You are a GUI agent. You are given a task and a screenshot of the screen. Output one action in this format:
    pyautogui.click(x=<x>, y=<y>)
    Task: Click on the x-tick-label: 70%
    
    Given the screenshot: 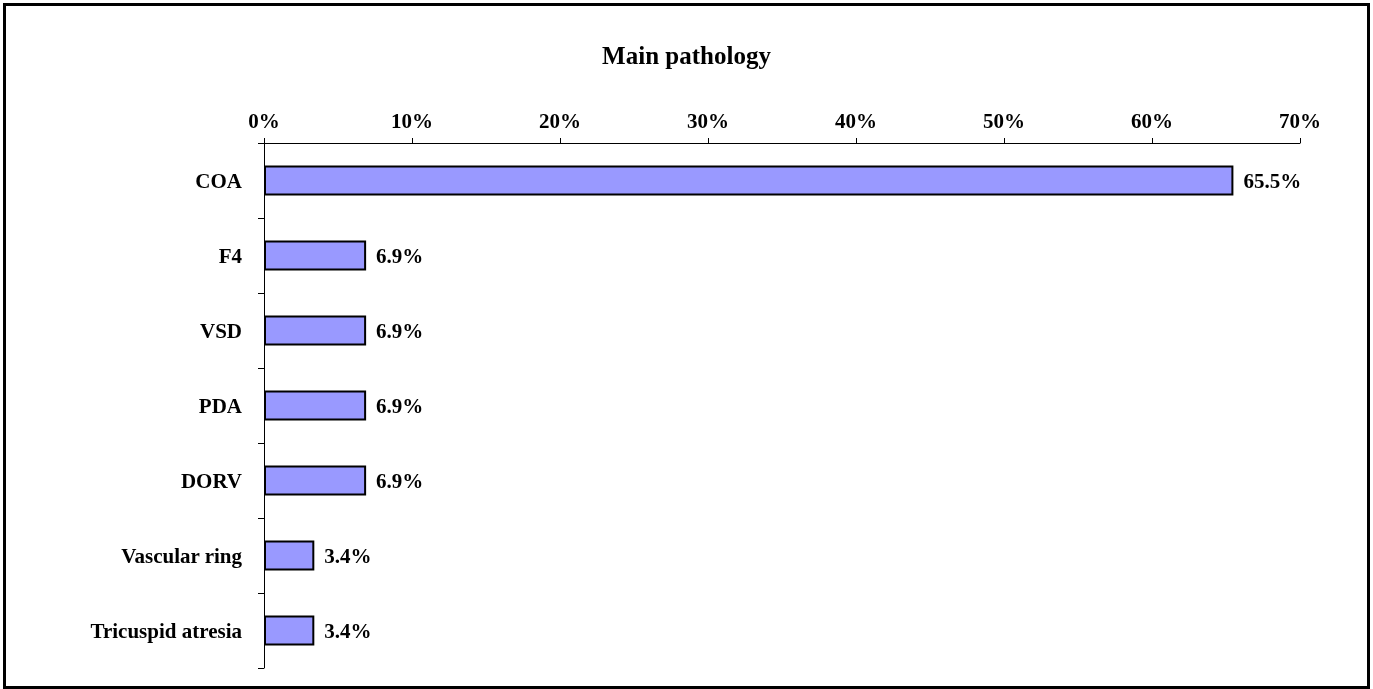 What is the action you would take?
    pyautogui.click(x=1300, y=120)
    